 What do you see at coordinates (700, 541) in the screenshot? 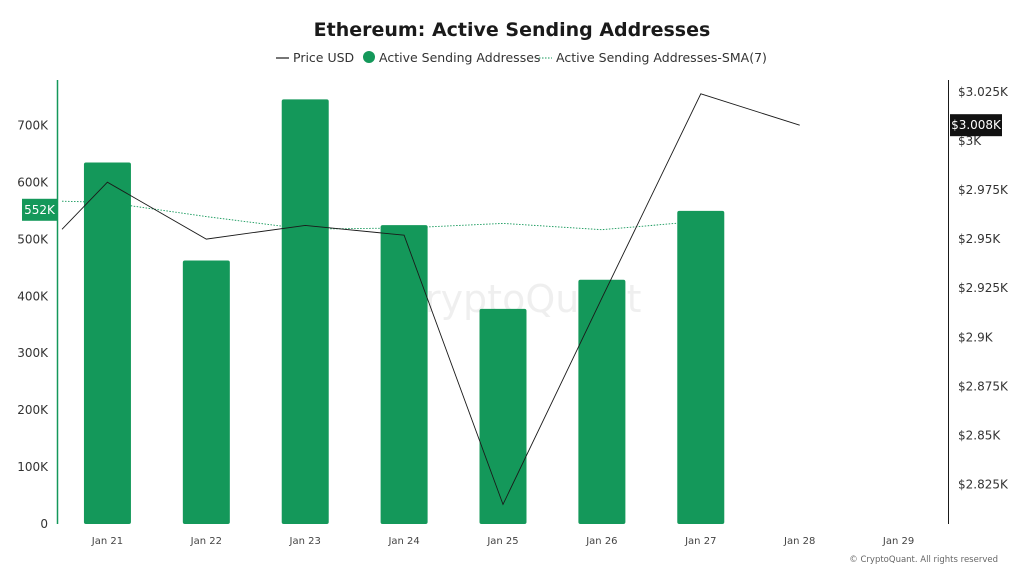
I see `x-tick-label: Jan 27` at bounding box center [700, 541].